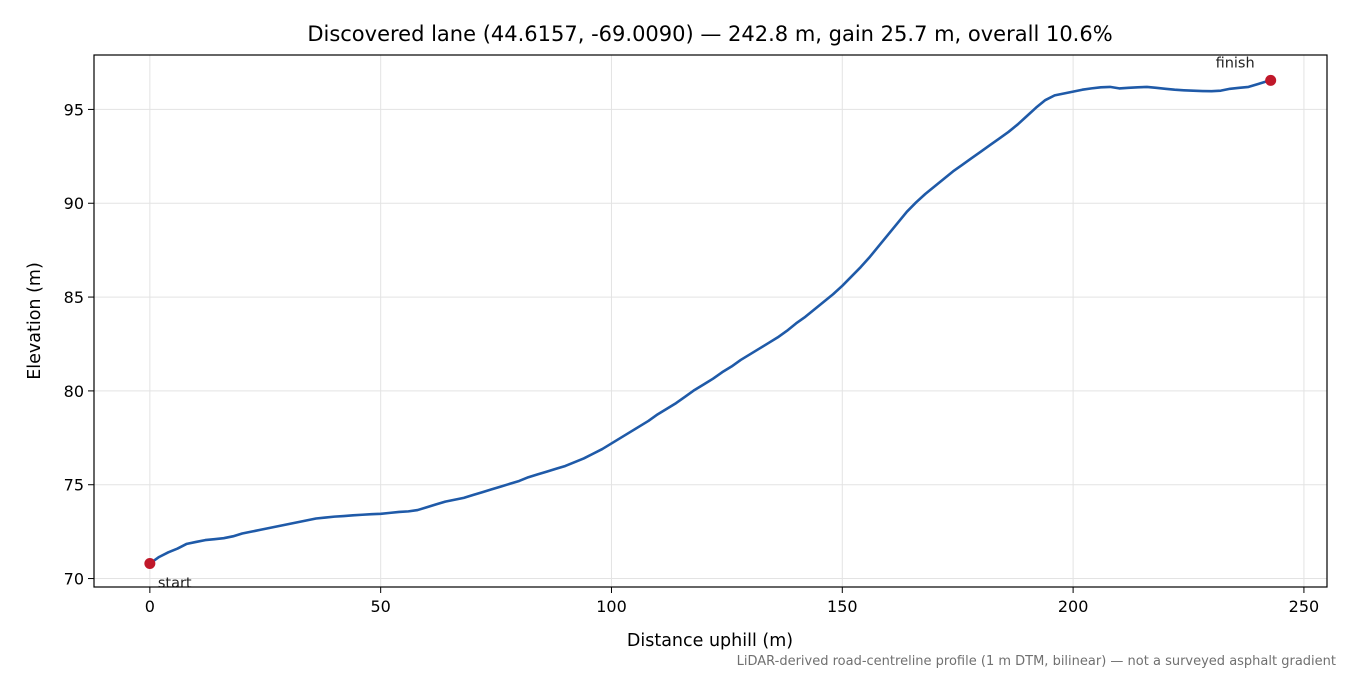 Image resolution: width=1350 pixels, height=675 pixels. Describe the element at coordinates (1073, 606) in the screenshot. I see `x-tick-label: 200` at that location.